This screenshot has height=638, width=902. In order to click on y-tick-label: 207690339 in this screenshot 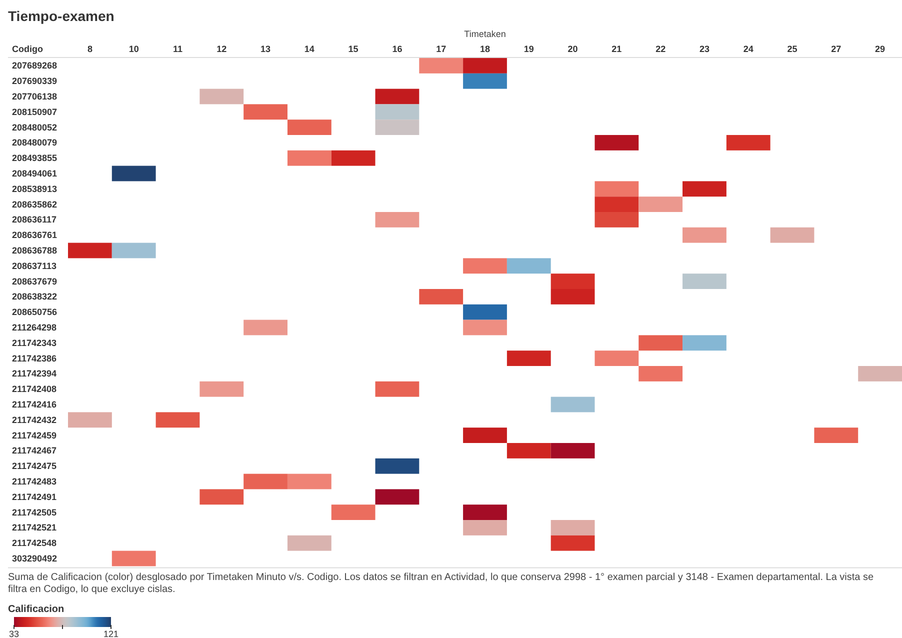, I will do `click(35, 81)`.